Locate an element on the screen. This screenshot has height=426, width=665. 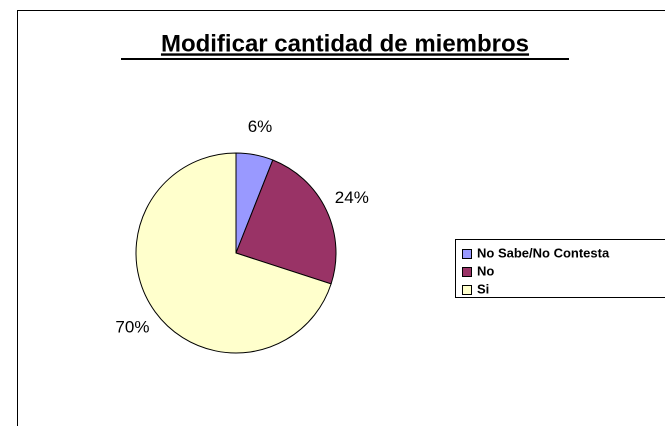
data-label: 6% is located at coordinates (260, 126).